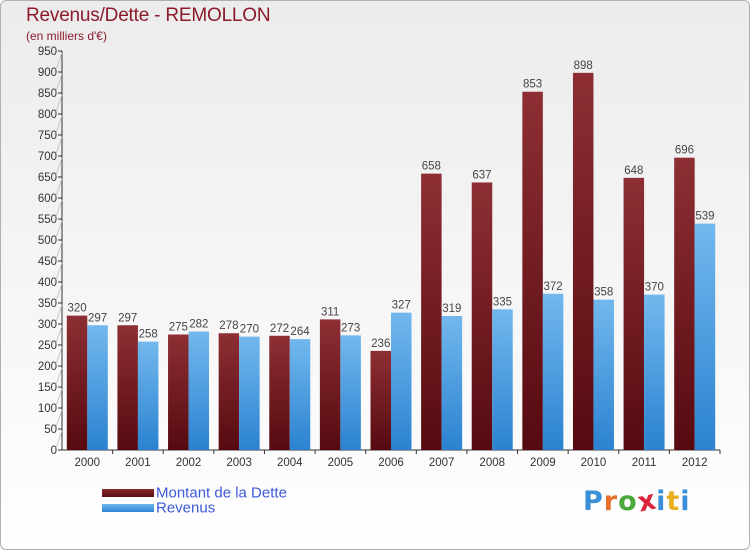 The width and height of the screenshot is (750, 550). I want to click on data-label-revenue-2002: 282, so click(198, 325).